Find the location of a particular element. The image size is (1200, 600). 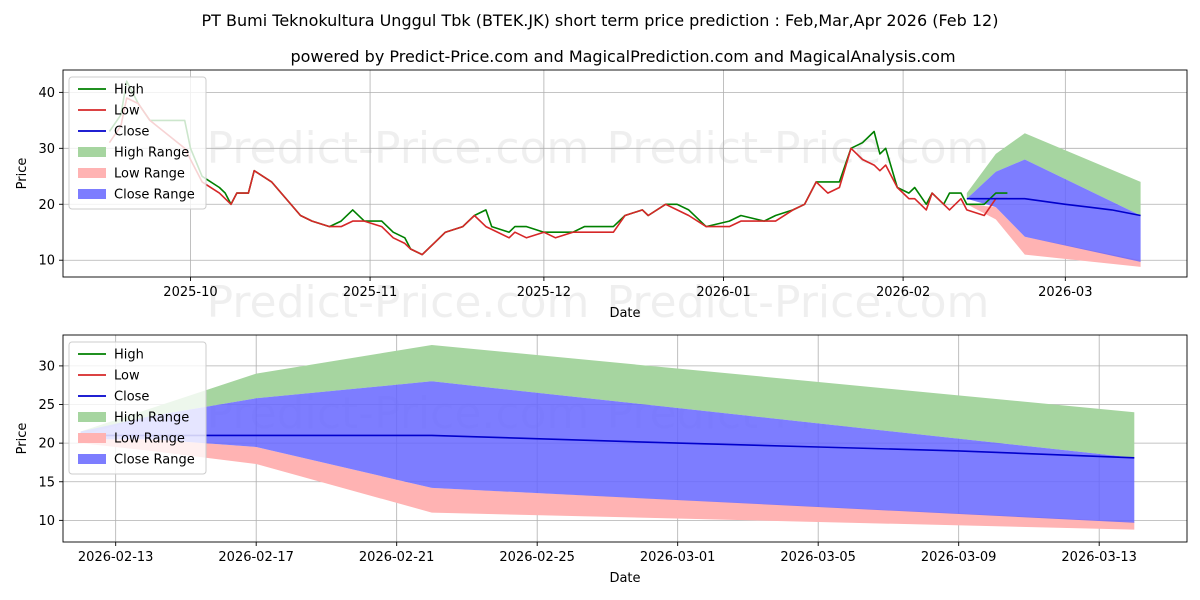

x-tick-label: 2025-11 is located at coordinates (370, 292).